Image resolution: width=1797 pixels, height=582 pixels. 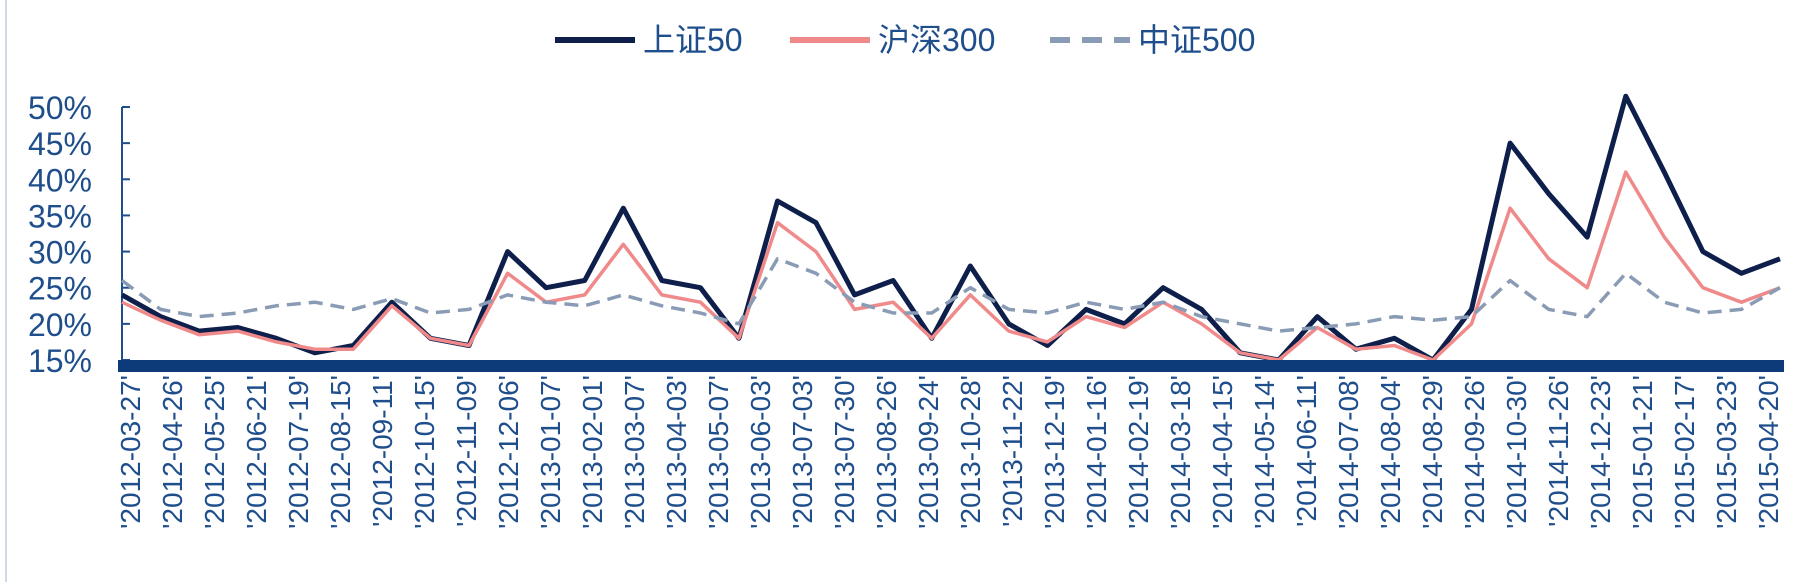 I want to click on x-tick-label: '2013-12-19', so click(x=1054, y=452).